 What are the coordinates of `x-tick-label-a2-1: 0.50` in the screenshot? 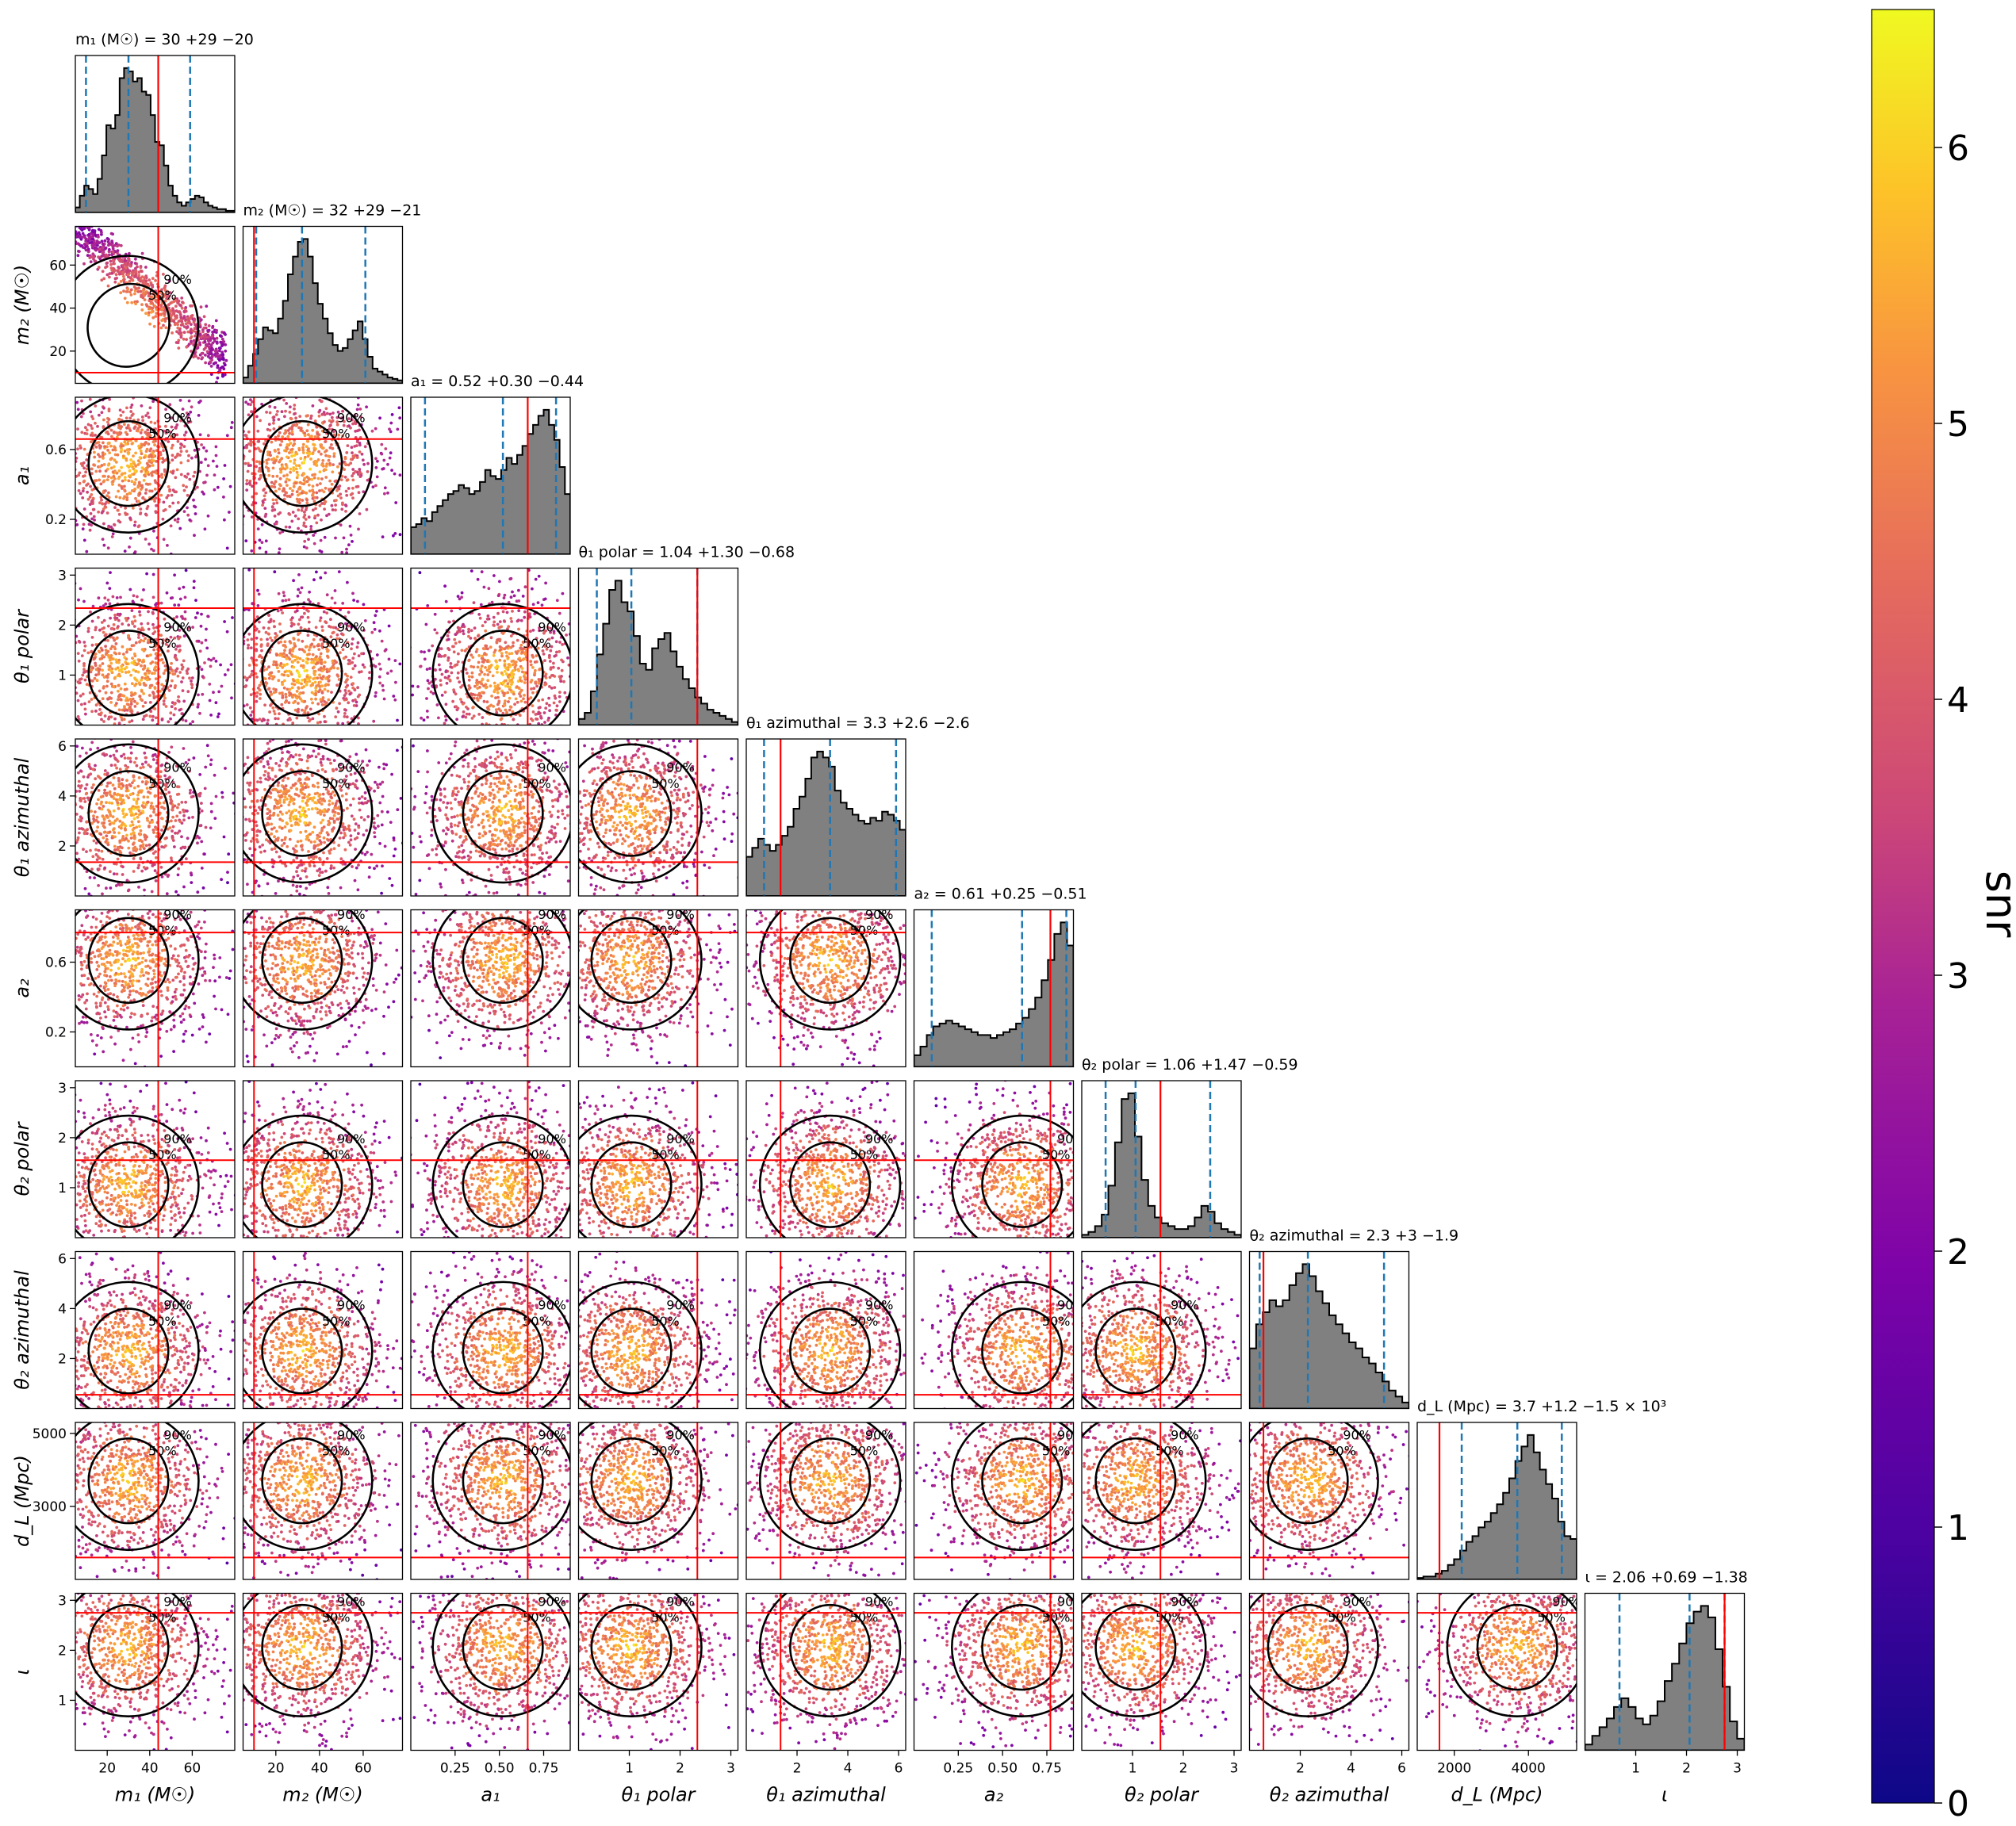 It's located at (1002, 1769).